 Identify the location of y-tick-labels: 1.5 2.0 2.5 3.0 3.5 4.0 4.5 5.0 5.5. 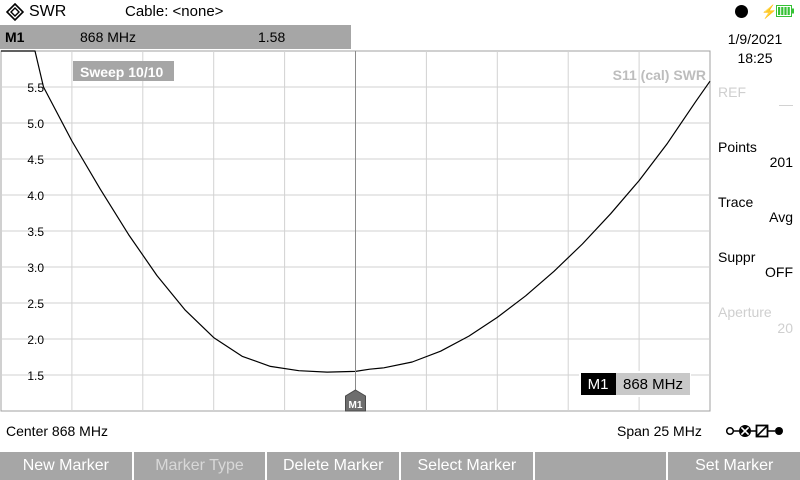
(35, 232).